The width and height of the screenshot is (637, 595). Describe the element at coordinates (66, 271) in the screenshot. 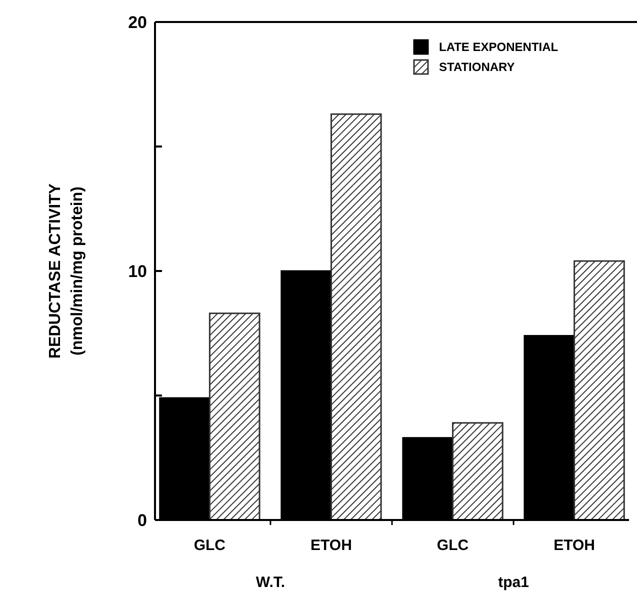

I see `y-axis-title: REDUCTASE ACTIVITY (nmol/min/mg protein)` at that location.